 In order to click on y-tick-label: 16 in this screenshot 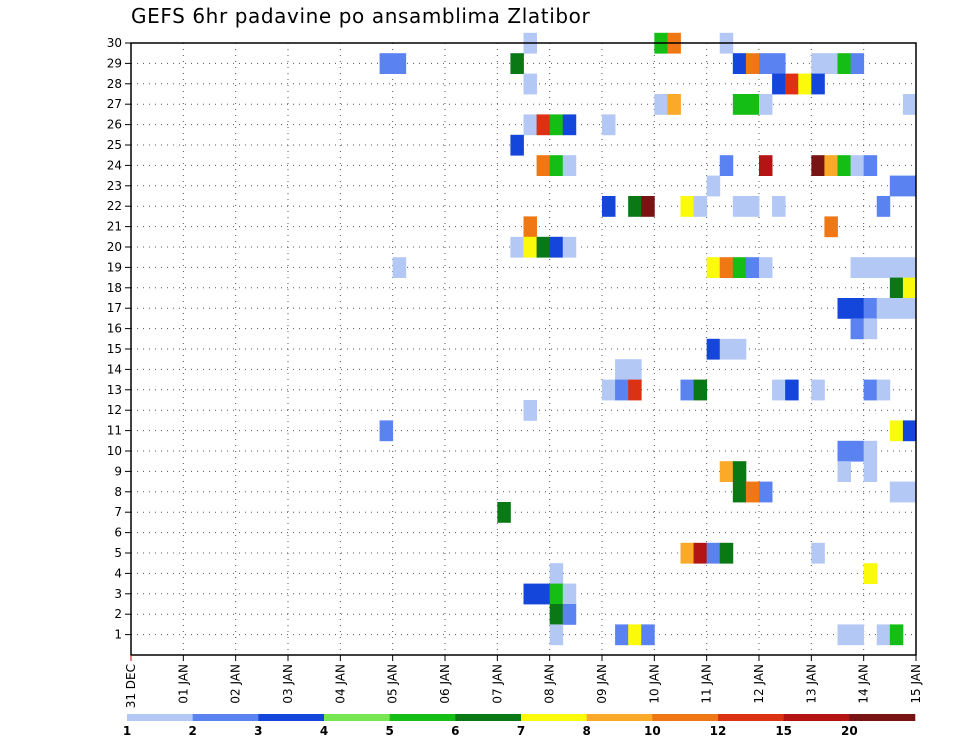, I will do `click(114, 329)`.